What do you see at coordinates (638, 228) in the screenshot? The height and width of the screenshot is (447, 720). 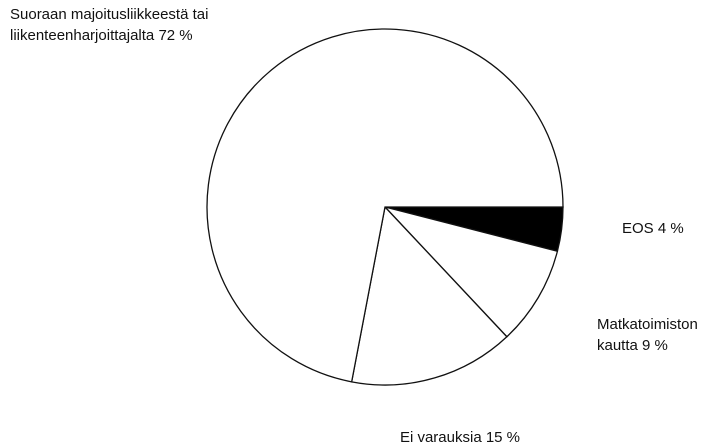 I see `slice-name: EOS` at bounding box center [638, 228].